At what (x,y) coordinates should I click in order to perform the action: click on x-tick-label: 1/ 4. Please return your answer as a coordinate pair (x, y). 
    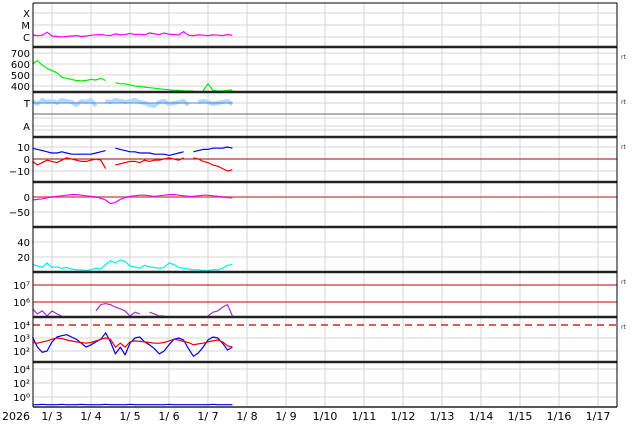
    Looking at the image, I should click on (90, 416).